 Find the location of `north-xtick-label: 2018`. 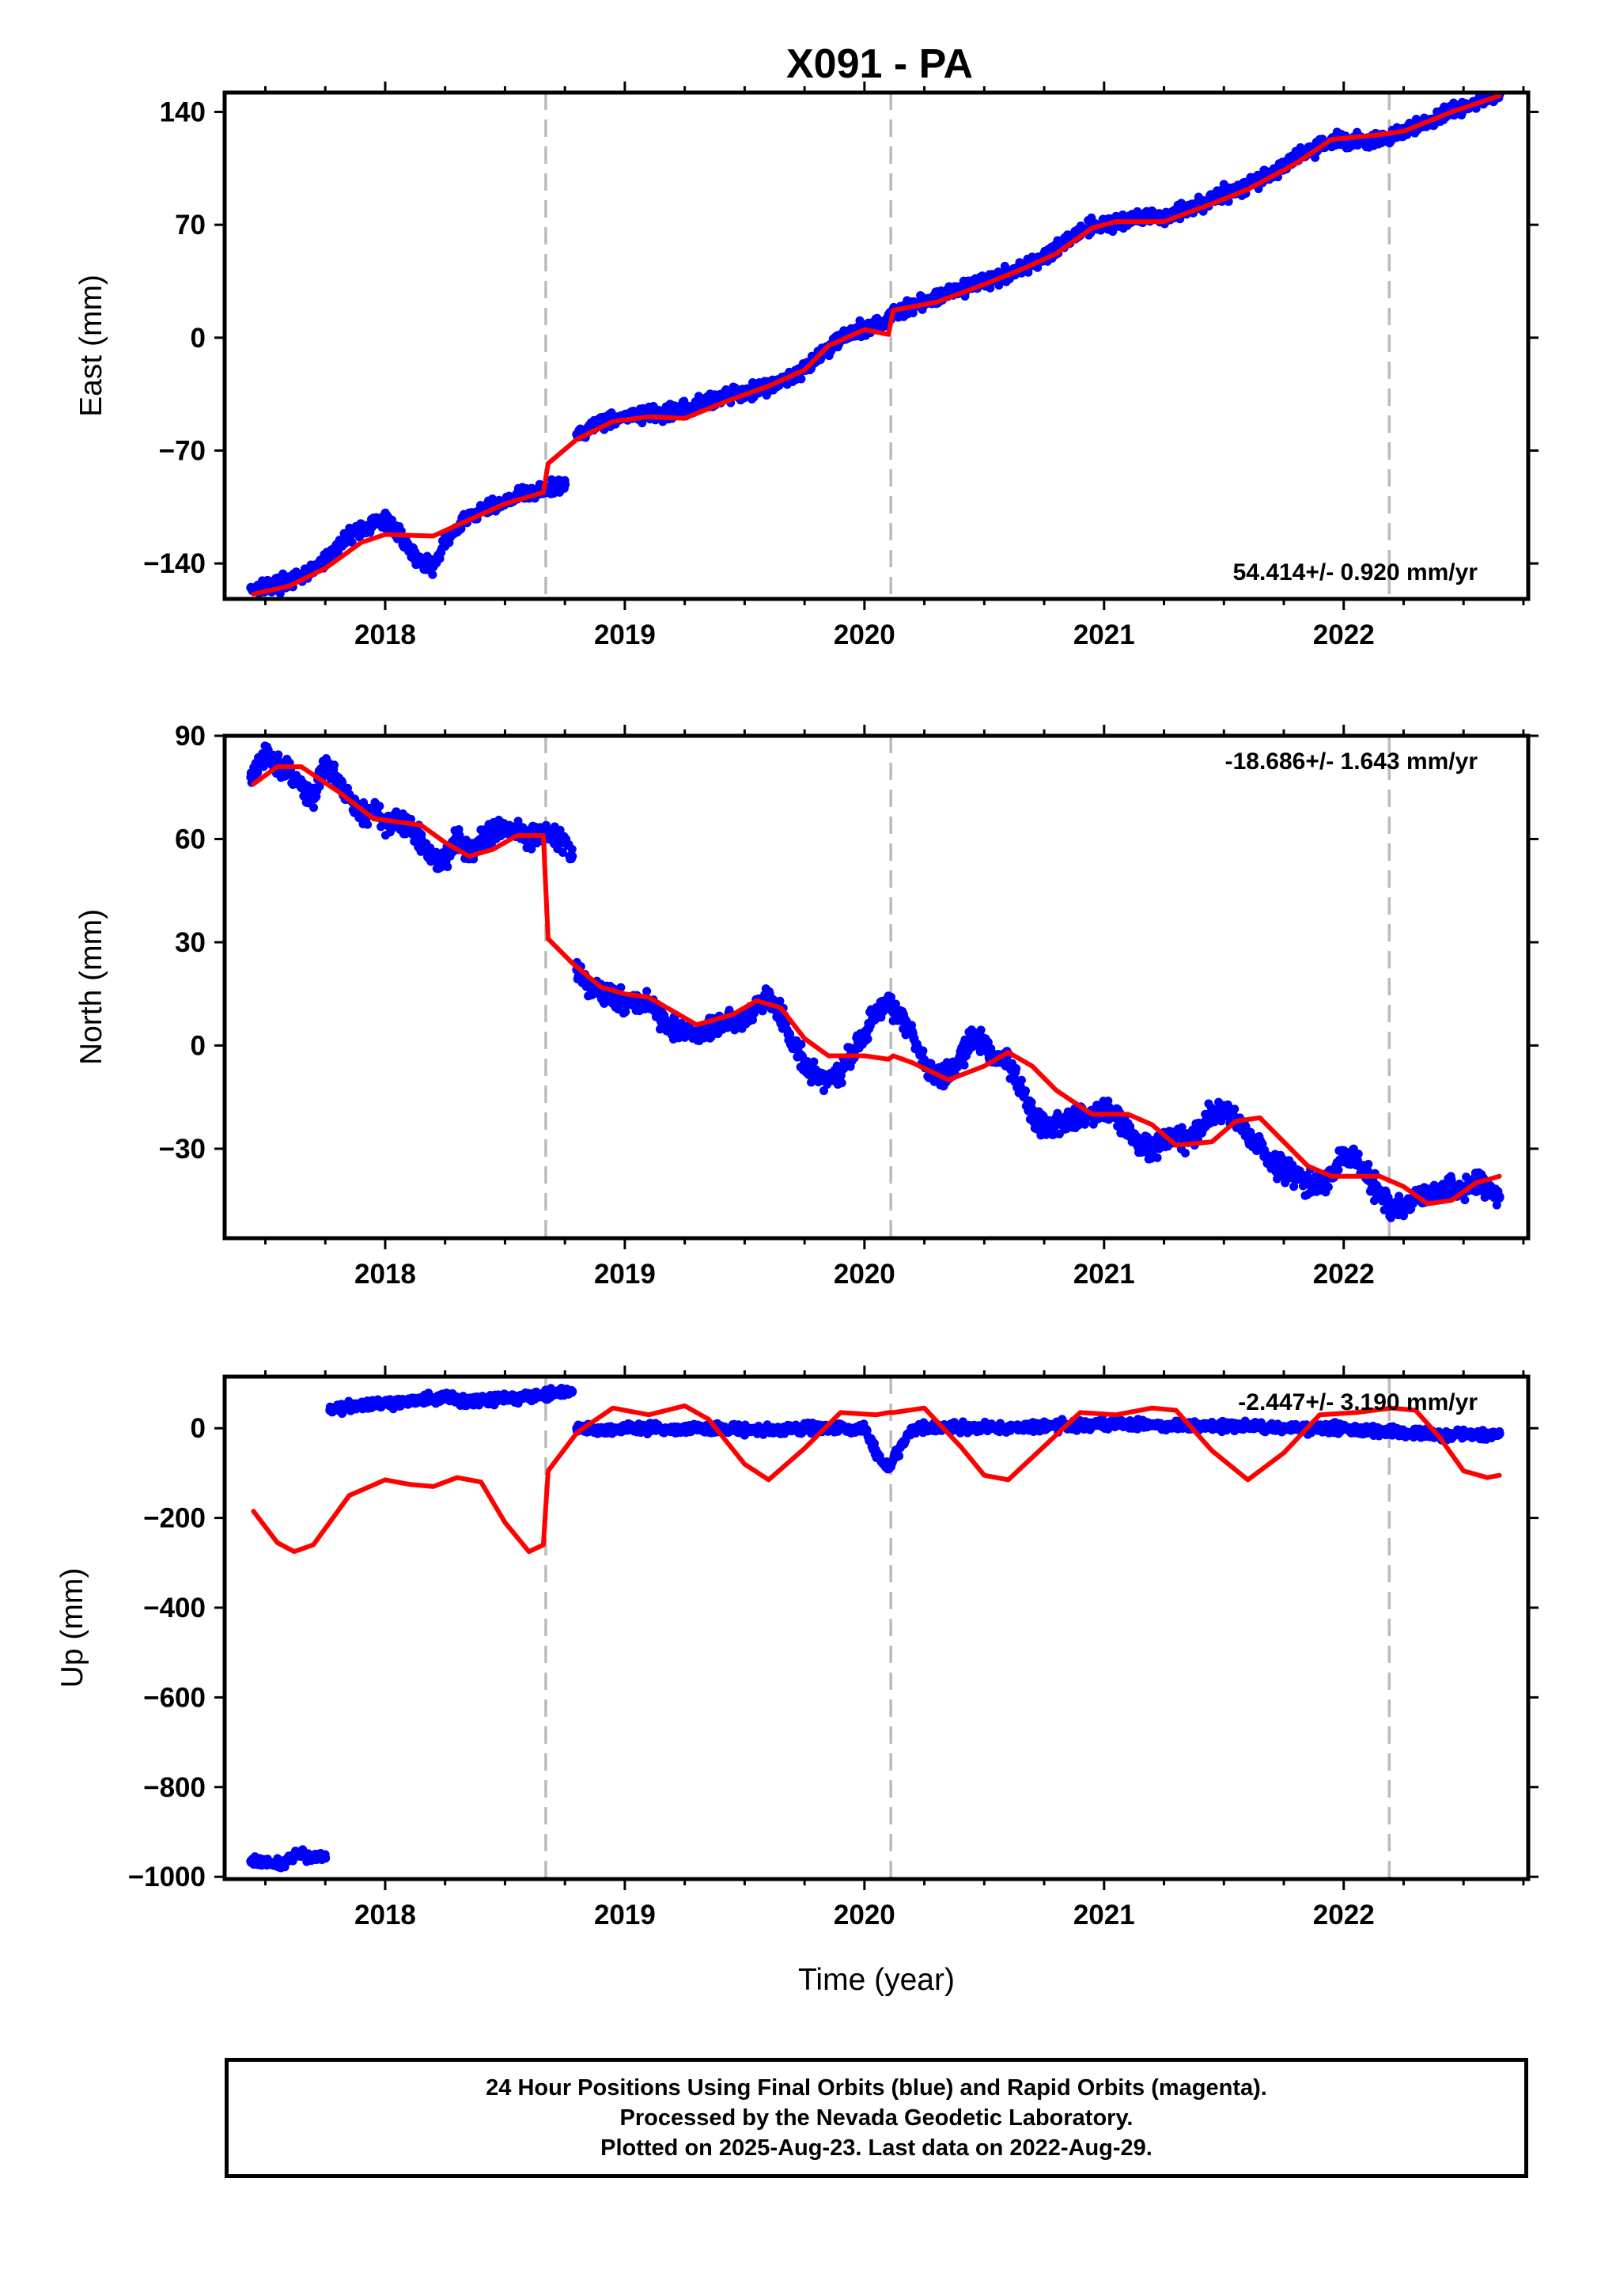

north-xtick-label: 2018 is located at coordinates (385, 1275).